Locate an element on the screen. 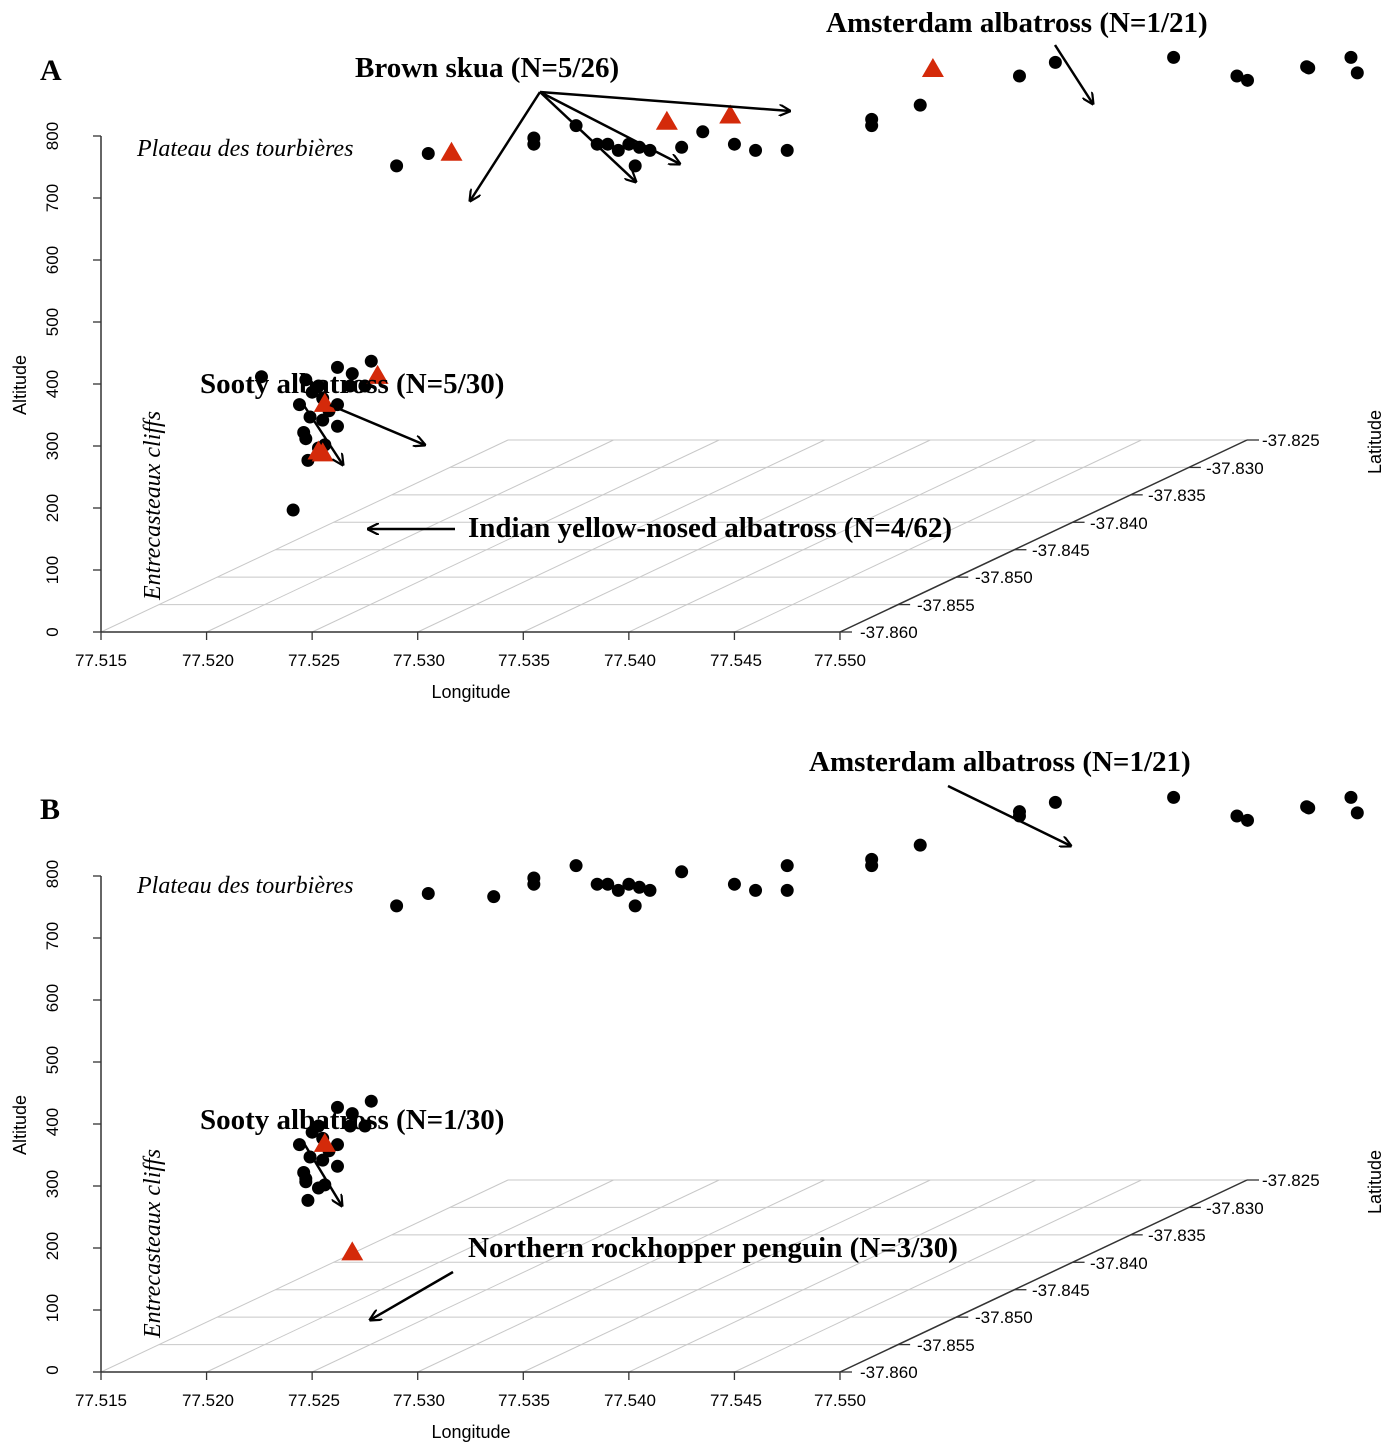  annotation-brown-skua: Brown skua (N=5/26) is located at coordinates (487, 68).